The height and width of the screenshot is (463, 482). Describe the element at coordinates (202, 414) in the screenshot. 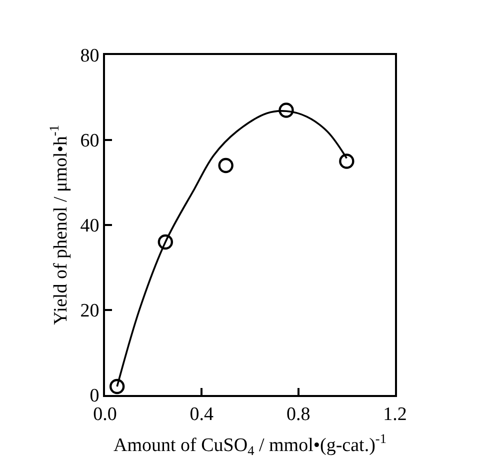

I see `x-tick-label: 0.4` at that location.